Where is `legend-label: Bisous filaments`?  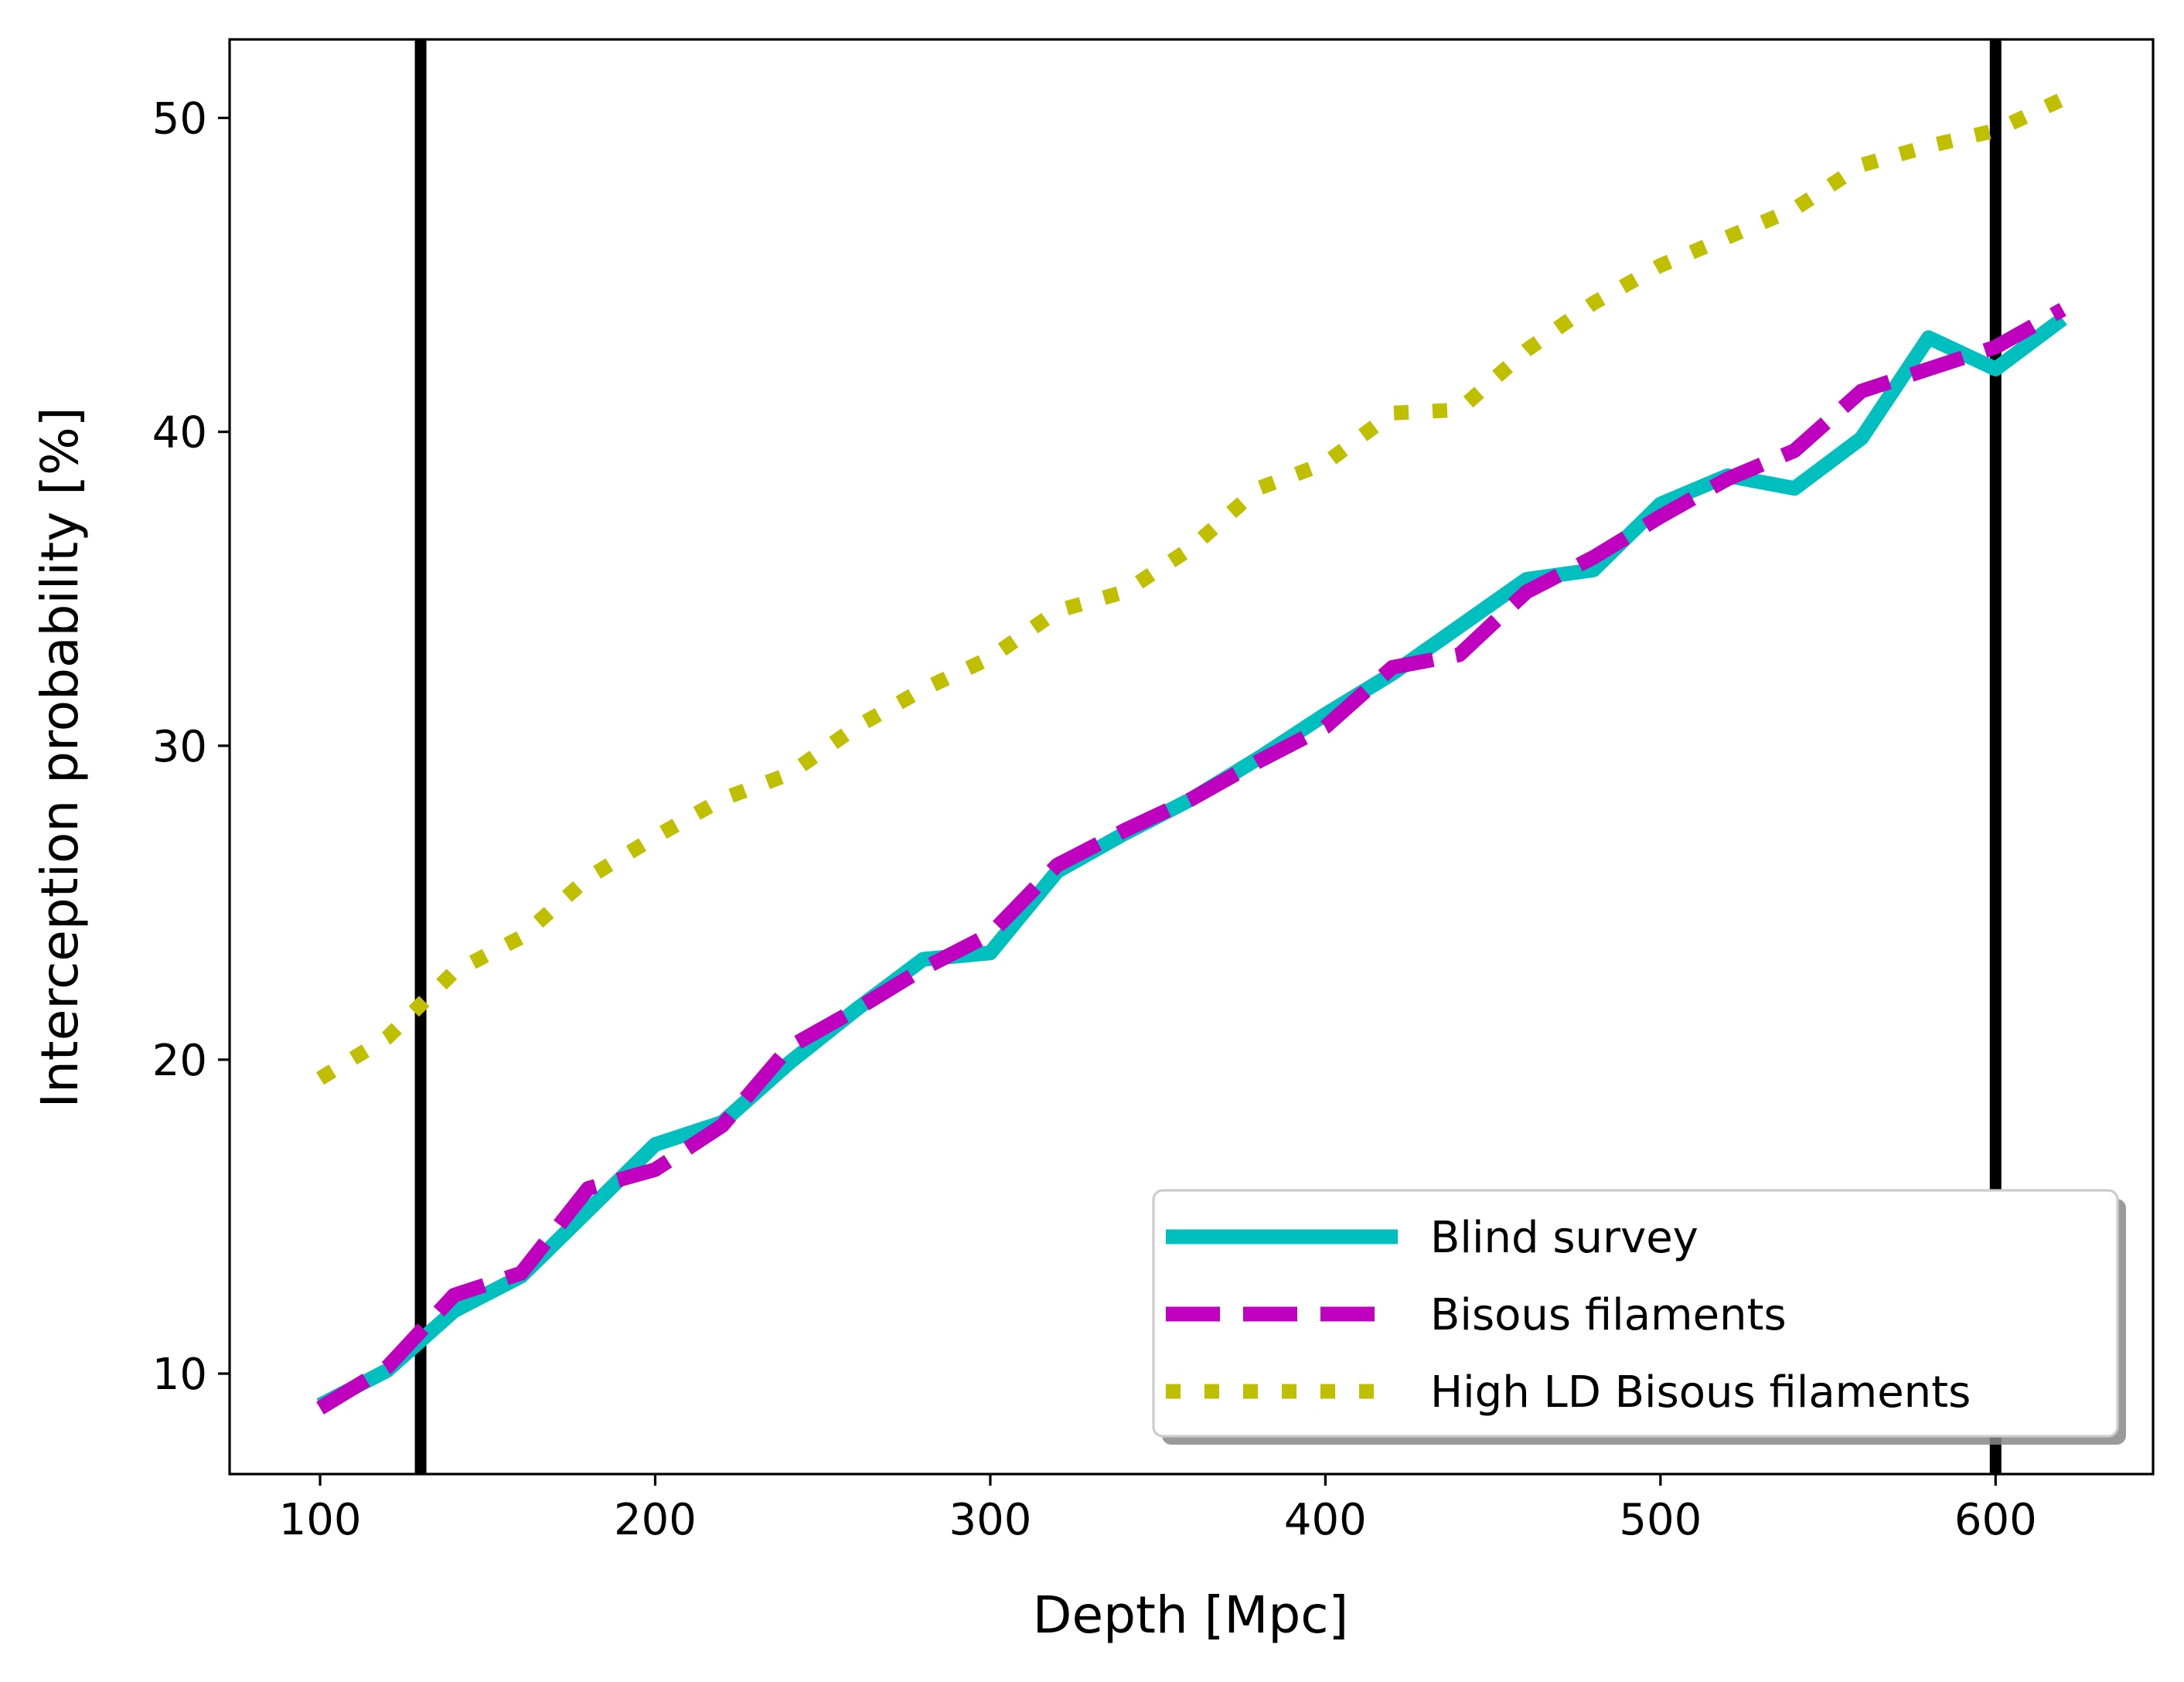 legend-label: Bisous filaments is located at coordinates (1608, 1315).